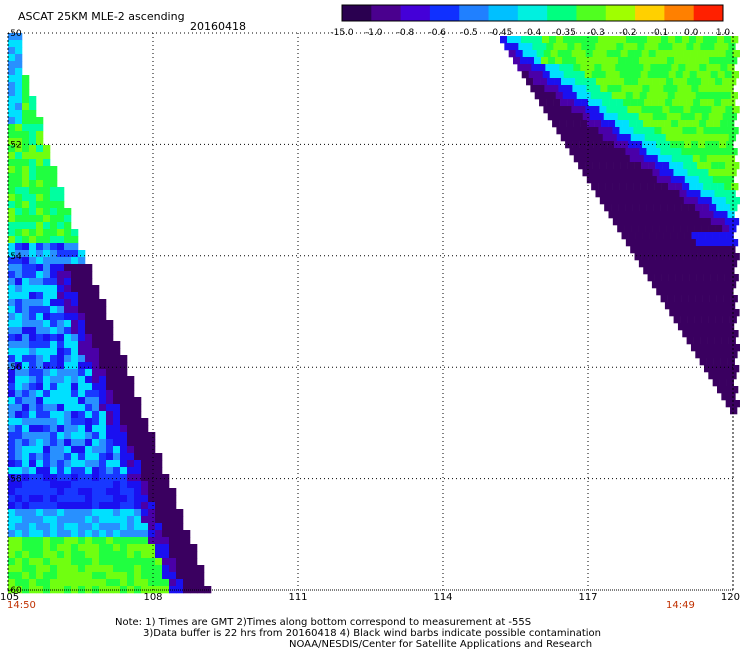  I want to click on latitude-tick-label: -56, so click(14, 368).